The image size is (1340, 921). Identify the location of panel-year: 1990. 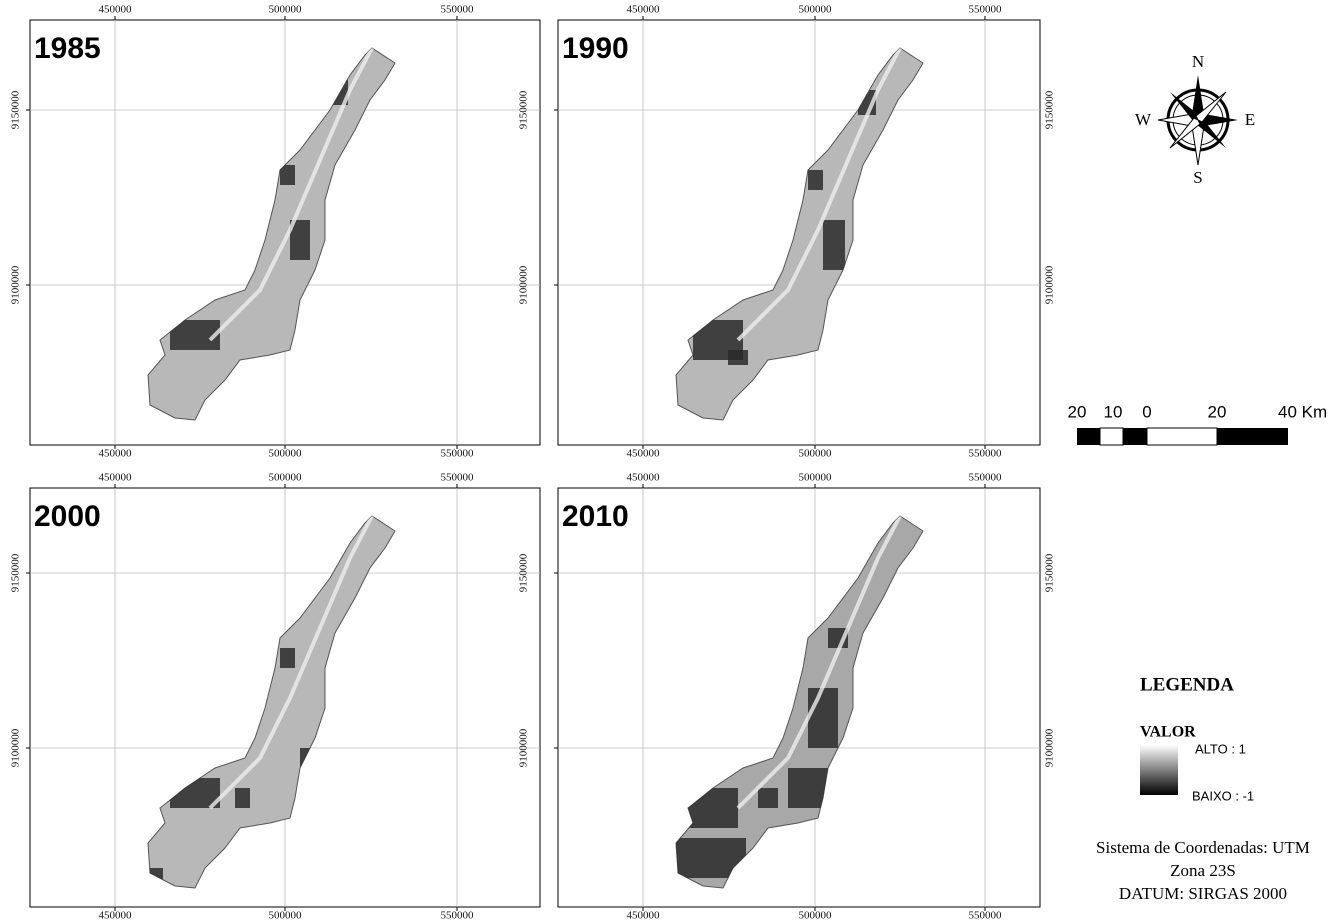
(595, 48).